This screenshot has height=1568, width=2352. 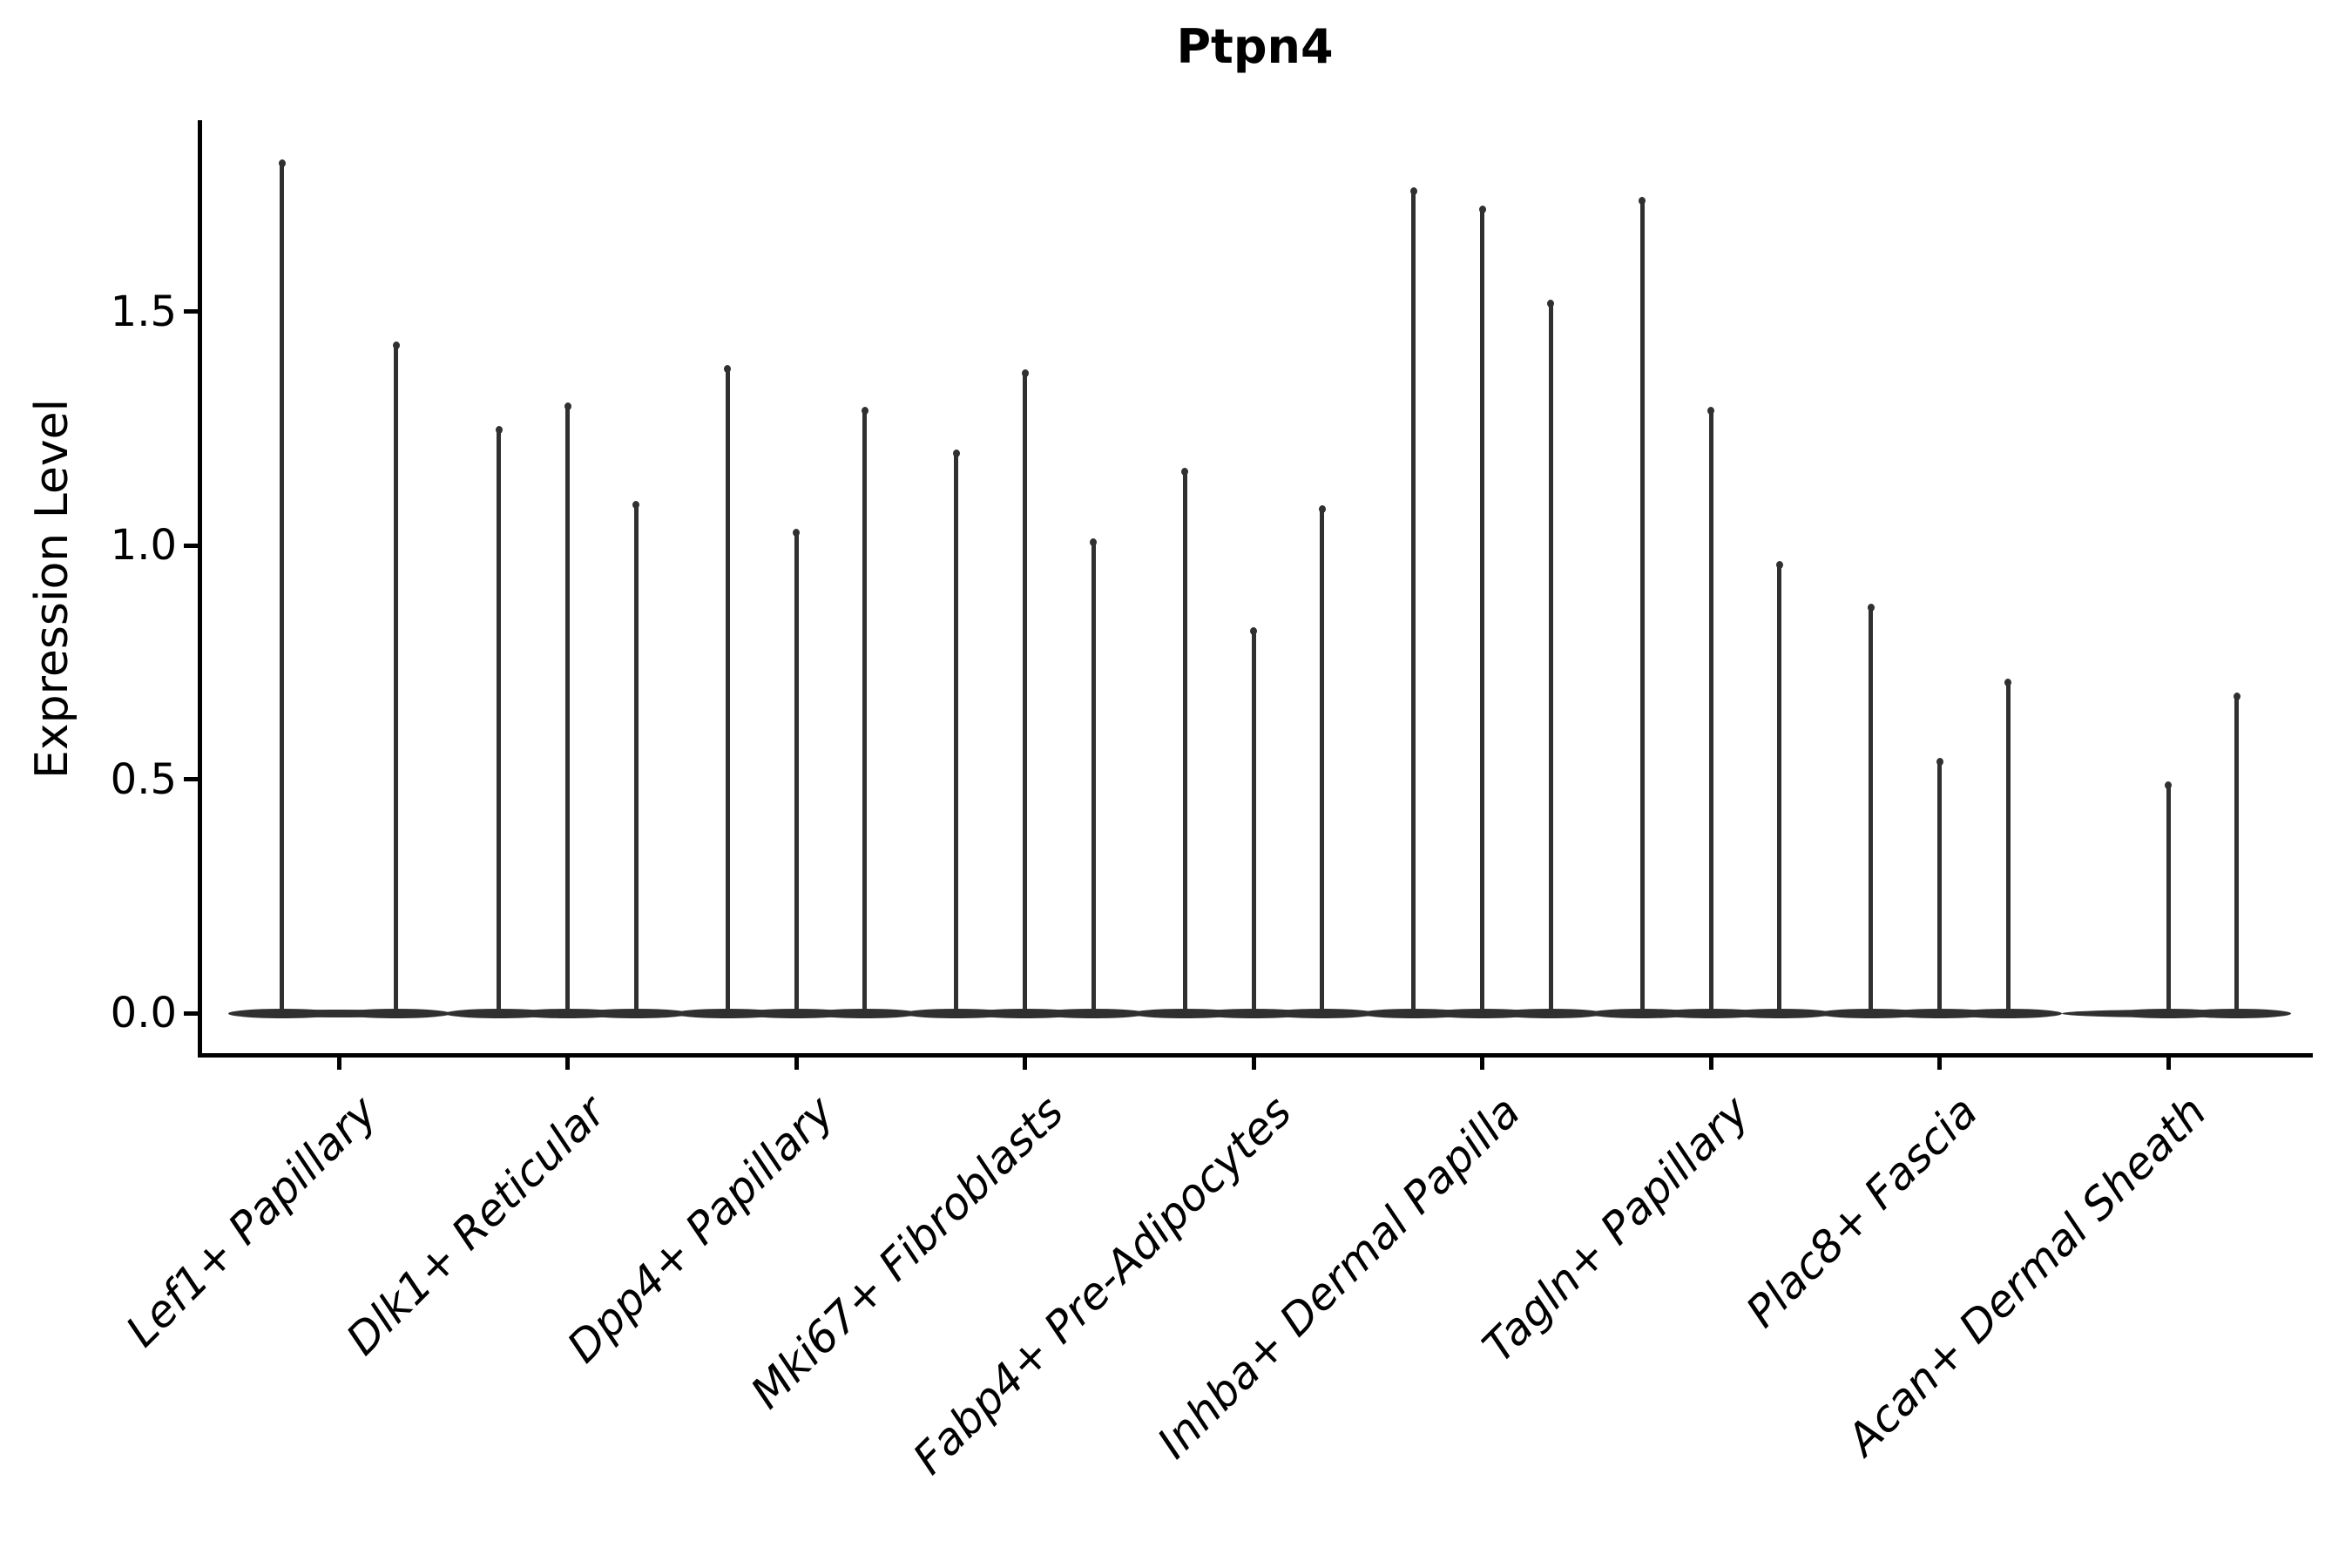 What do you see at coordinates (252, 1221) in the screenshot?
I see `x-tick-label: Lef1+ Papillary` at bounding box center [252, 1221].